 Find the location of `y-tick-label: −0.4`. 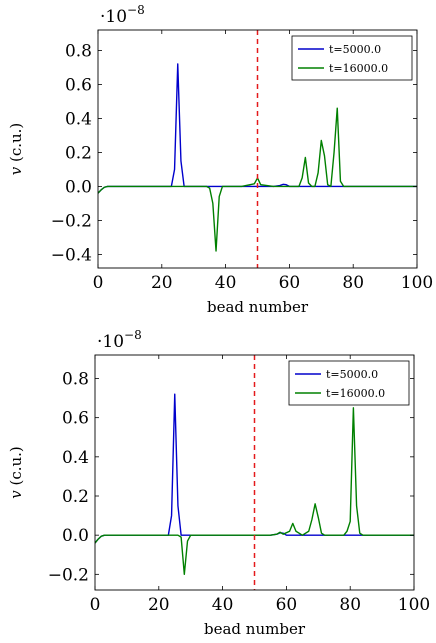

y-tick-label: −0.4 is located at coordinates (71, 255).